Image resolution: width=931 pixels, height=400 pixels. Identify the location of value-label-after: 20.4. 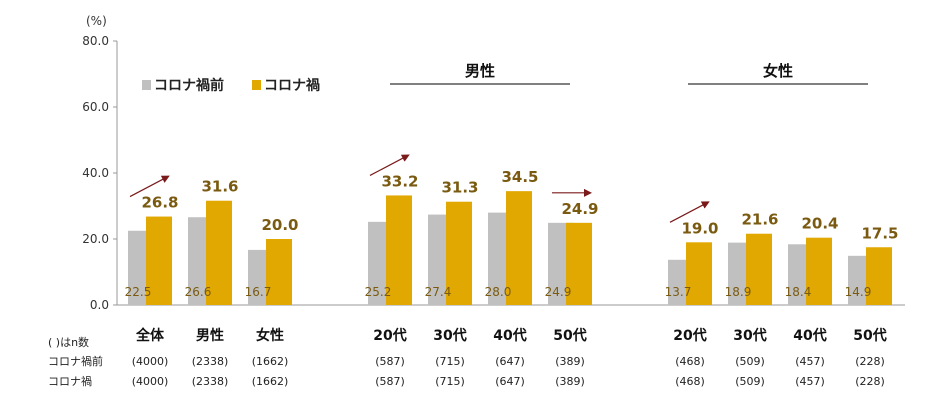
(819, 224).